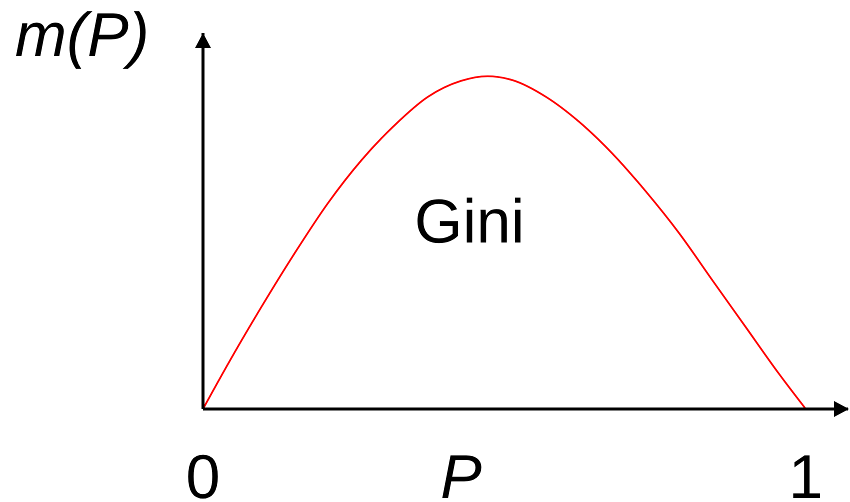 The image size is (850, 502). What do you see at coordinates (203, 472) in the screenshot?
I see `x-tick-label: 0` at bounding box center [203, 472].